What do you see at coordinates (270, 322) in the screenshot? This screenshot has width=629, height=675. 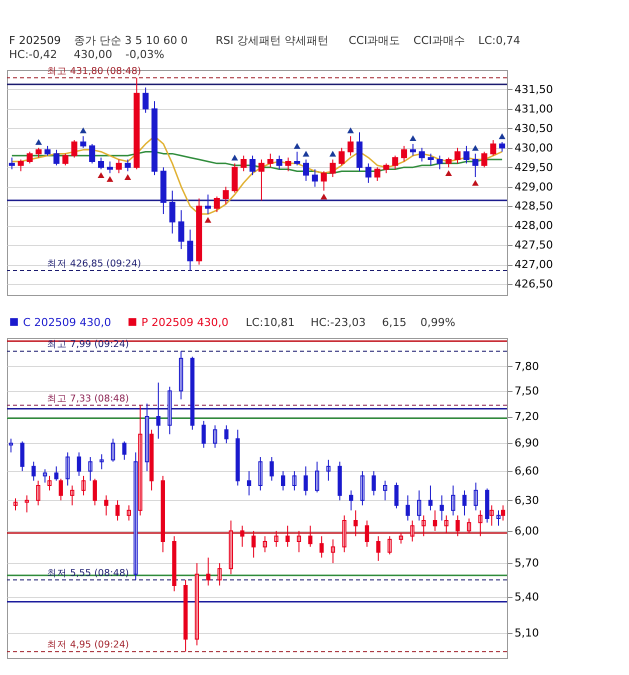 I see `text: LC:10,81` at bounding box center [270, 322].